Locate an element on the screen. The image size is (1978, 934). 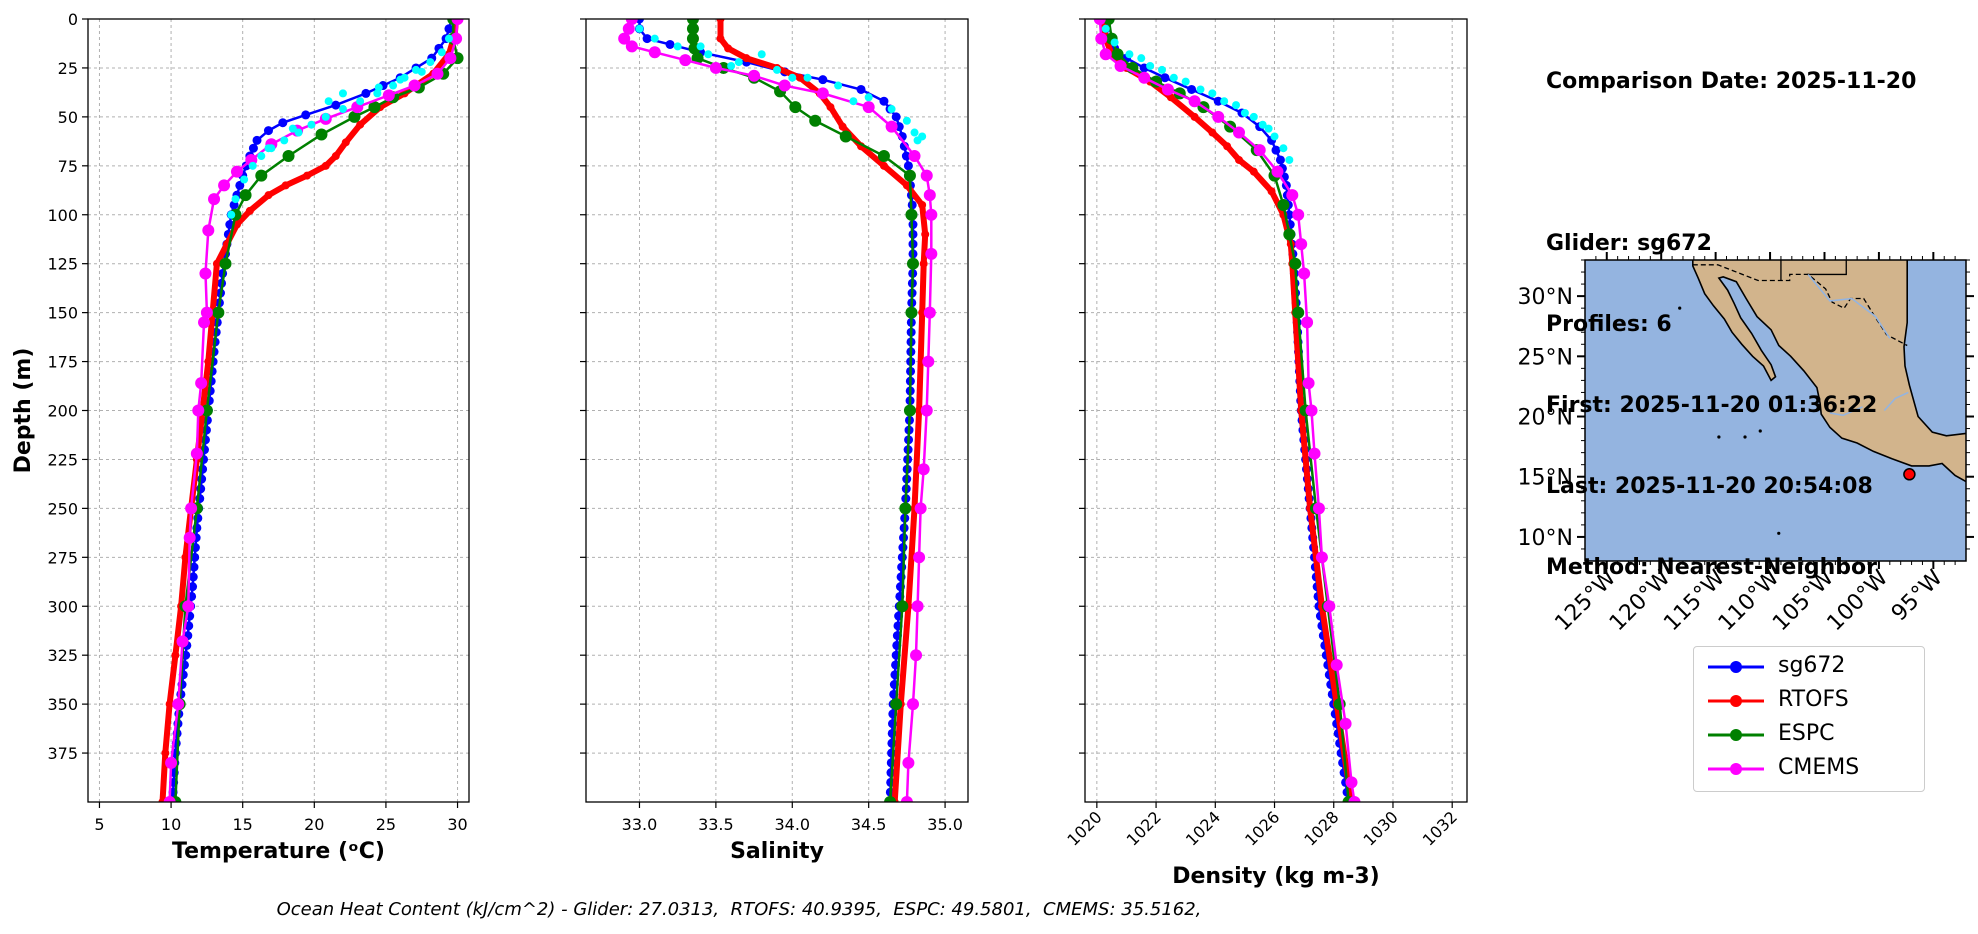
y-tick-label: 225 is located at coordinates (62, 459).